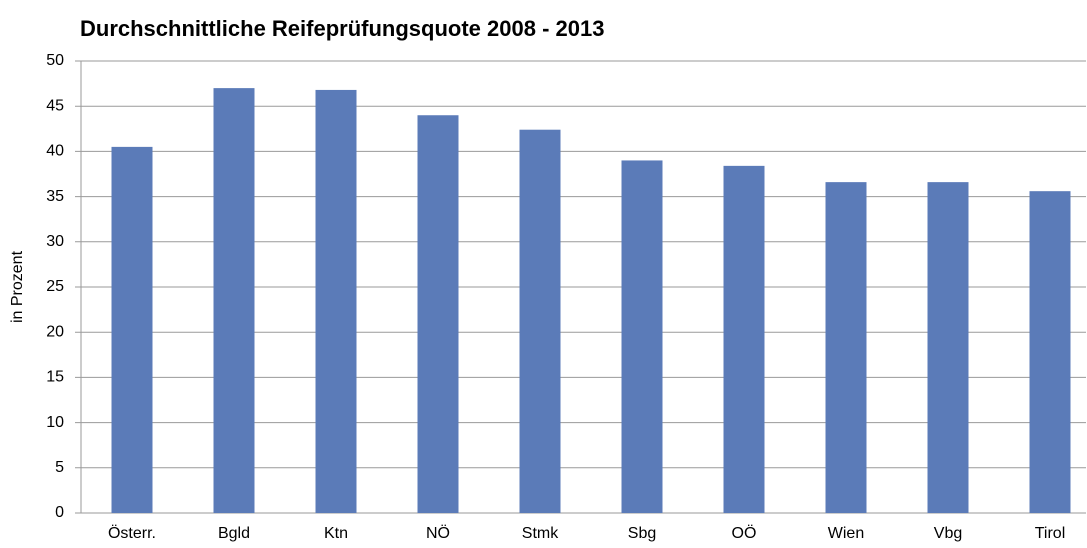  Describe the element at coordinates (55, 422) in the screenshot. I see `y-tick-label: 10` at that location.